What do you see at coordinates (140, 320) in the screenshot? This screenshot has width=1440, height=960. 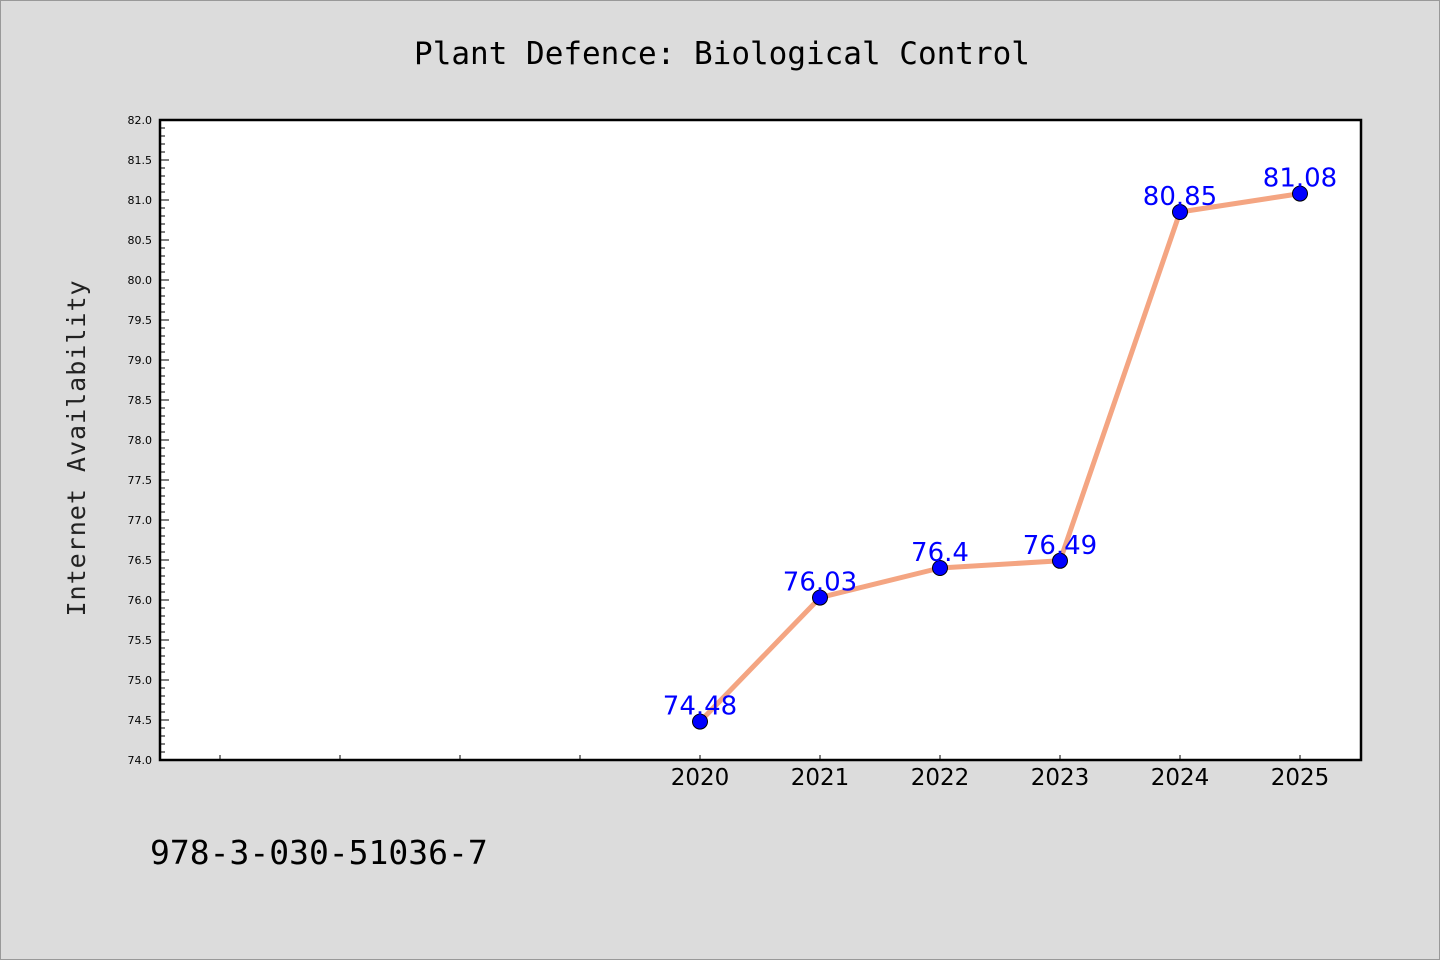 I see `y-tick-label: 79.5` at bounding box center [140, 320].